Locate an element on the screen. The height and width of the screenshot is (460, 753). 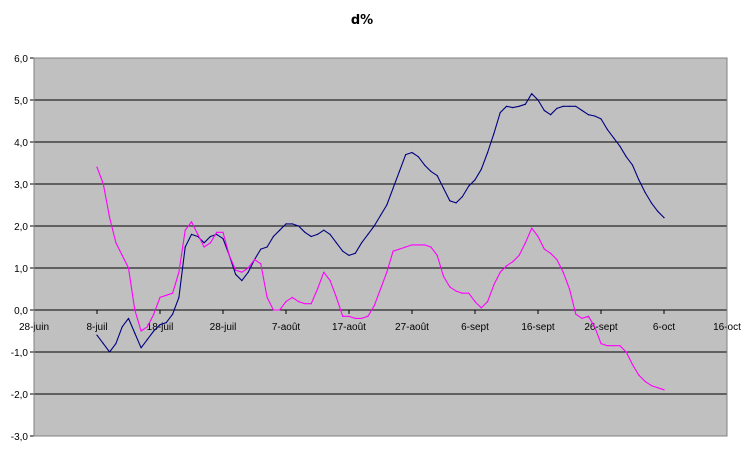
chart-title: d% is located at coordinates (362, 20).